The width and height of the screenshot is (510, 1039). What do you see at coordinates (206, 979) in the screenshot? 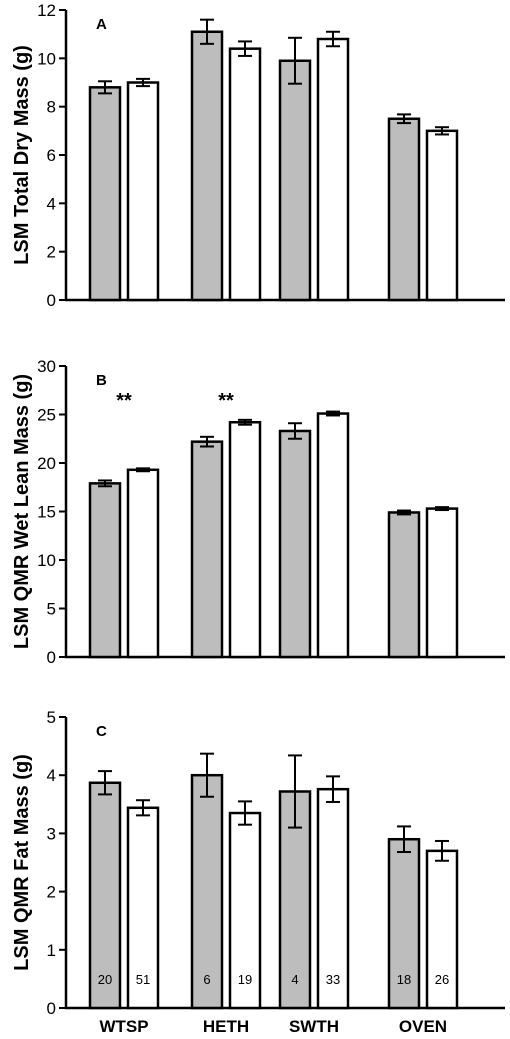
I see `sample-size-label: 6` at bounding box center [206, 979].